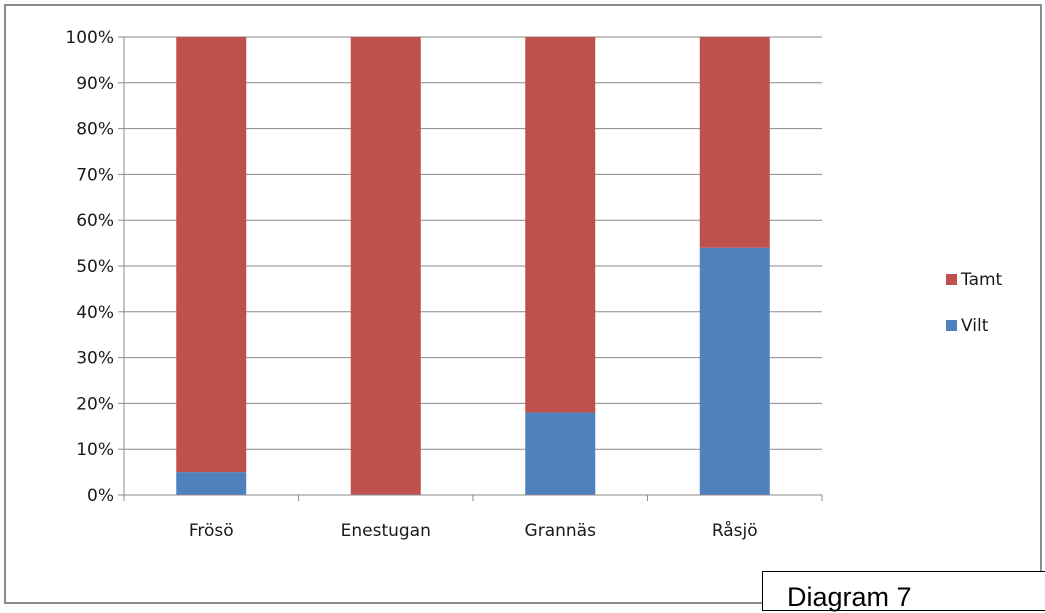 This screenshot has width=1045, height=613. What do you see at coordinates (95, 84) in the screenshot?
I see `y-tick-label: 90%` at bounding box center [95, 84].